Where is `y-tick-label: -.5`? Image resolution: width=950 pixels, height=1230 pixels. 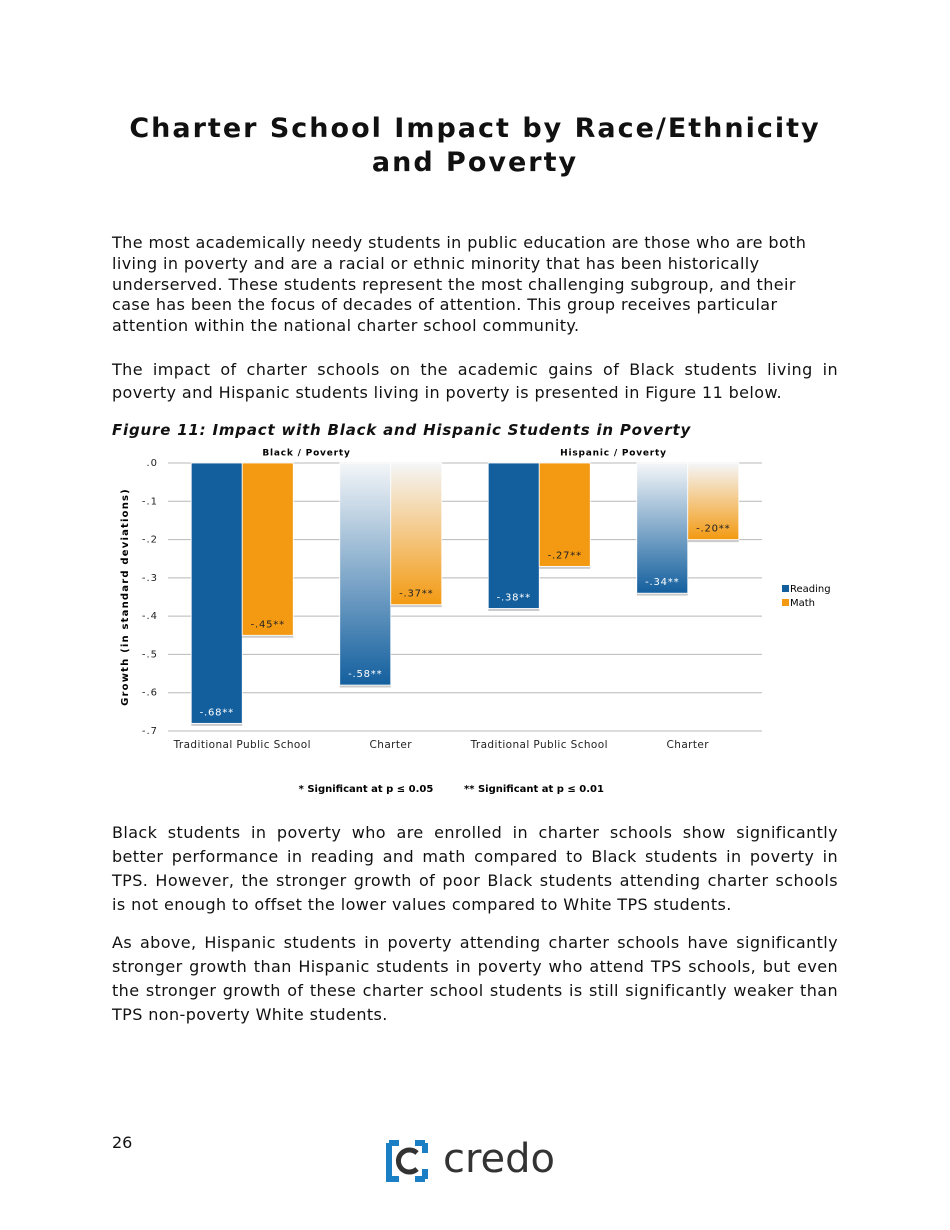
y-tick-label: -.5 is located at coordinates (150, 654).